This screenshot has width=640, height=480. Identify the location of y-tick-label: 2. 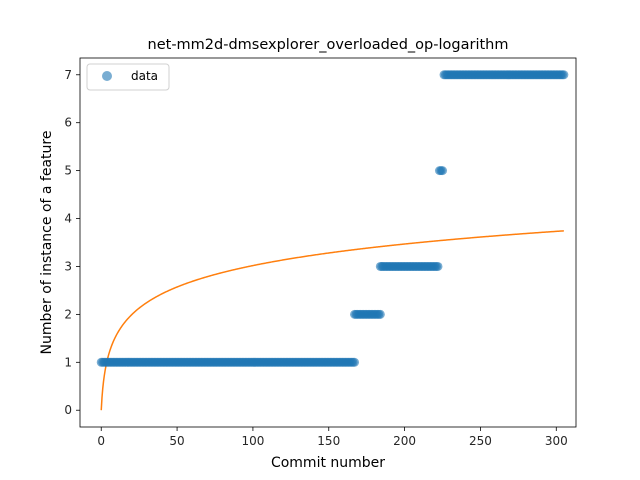
(68, 314).